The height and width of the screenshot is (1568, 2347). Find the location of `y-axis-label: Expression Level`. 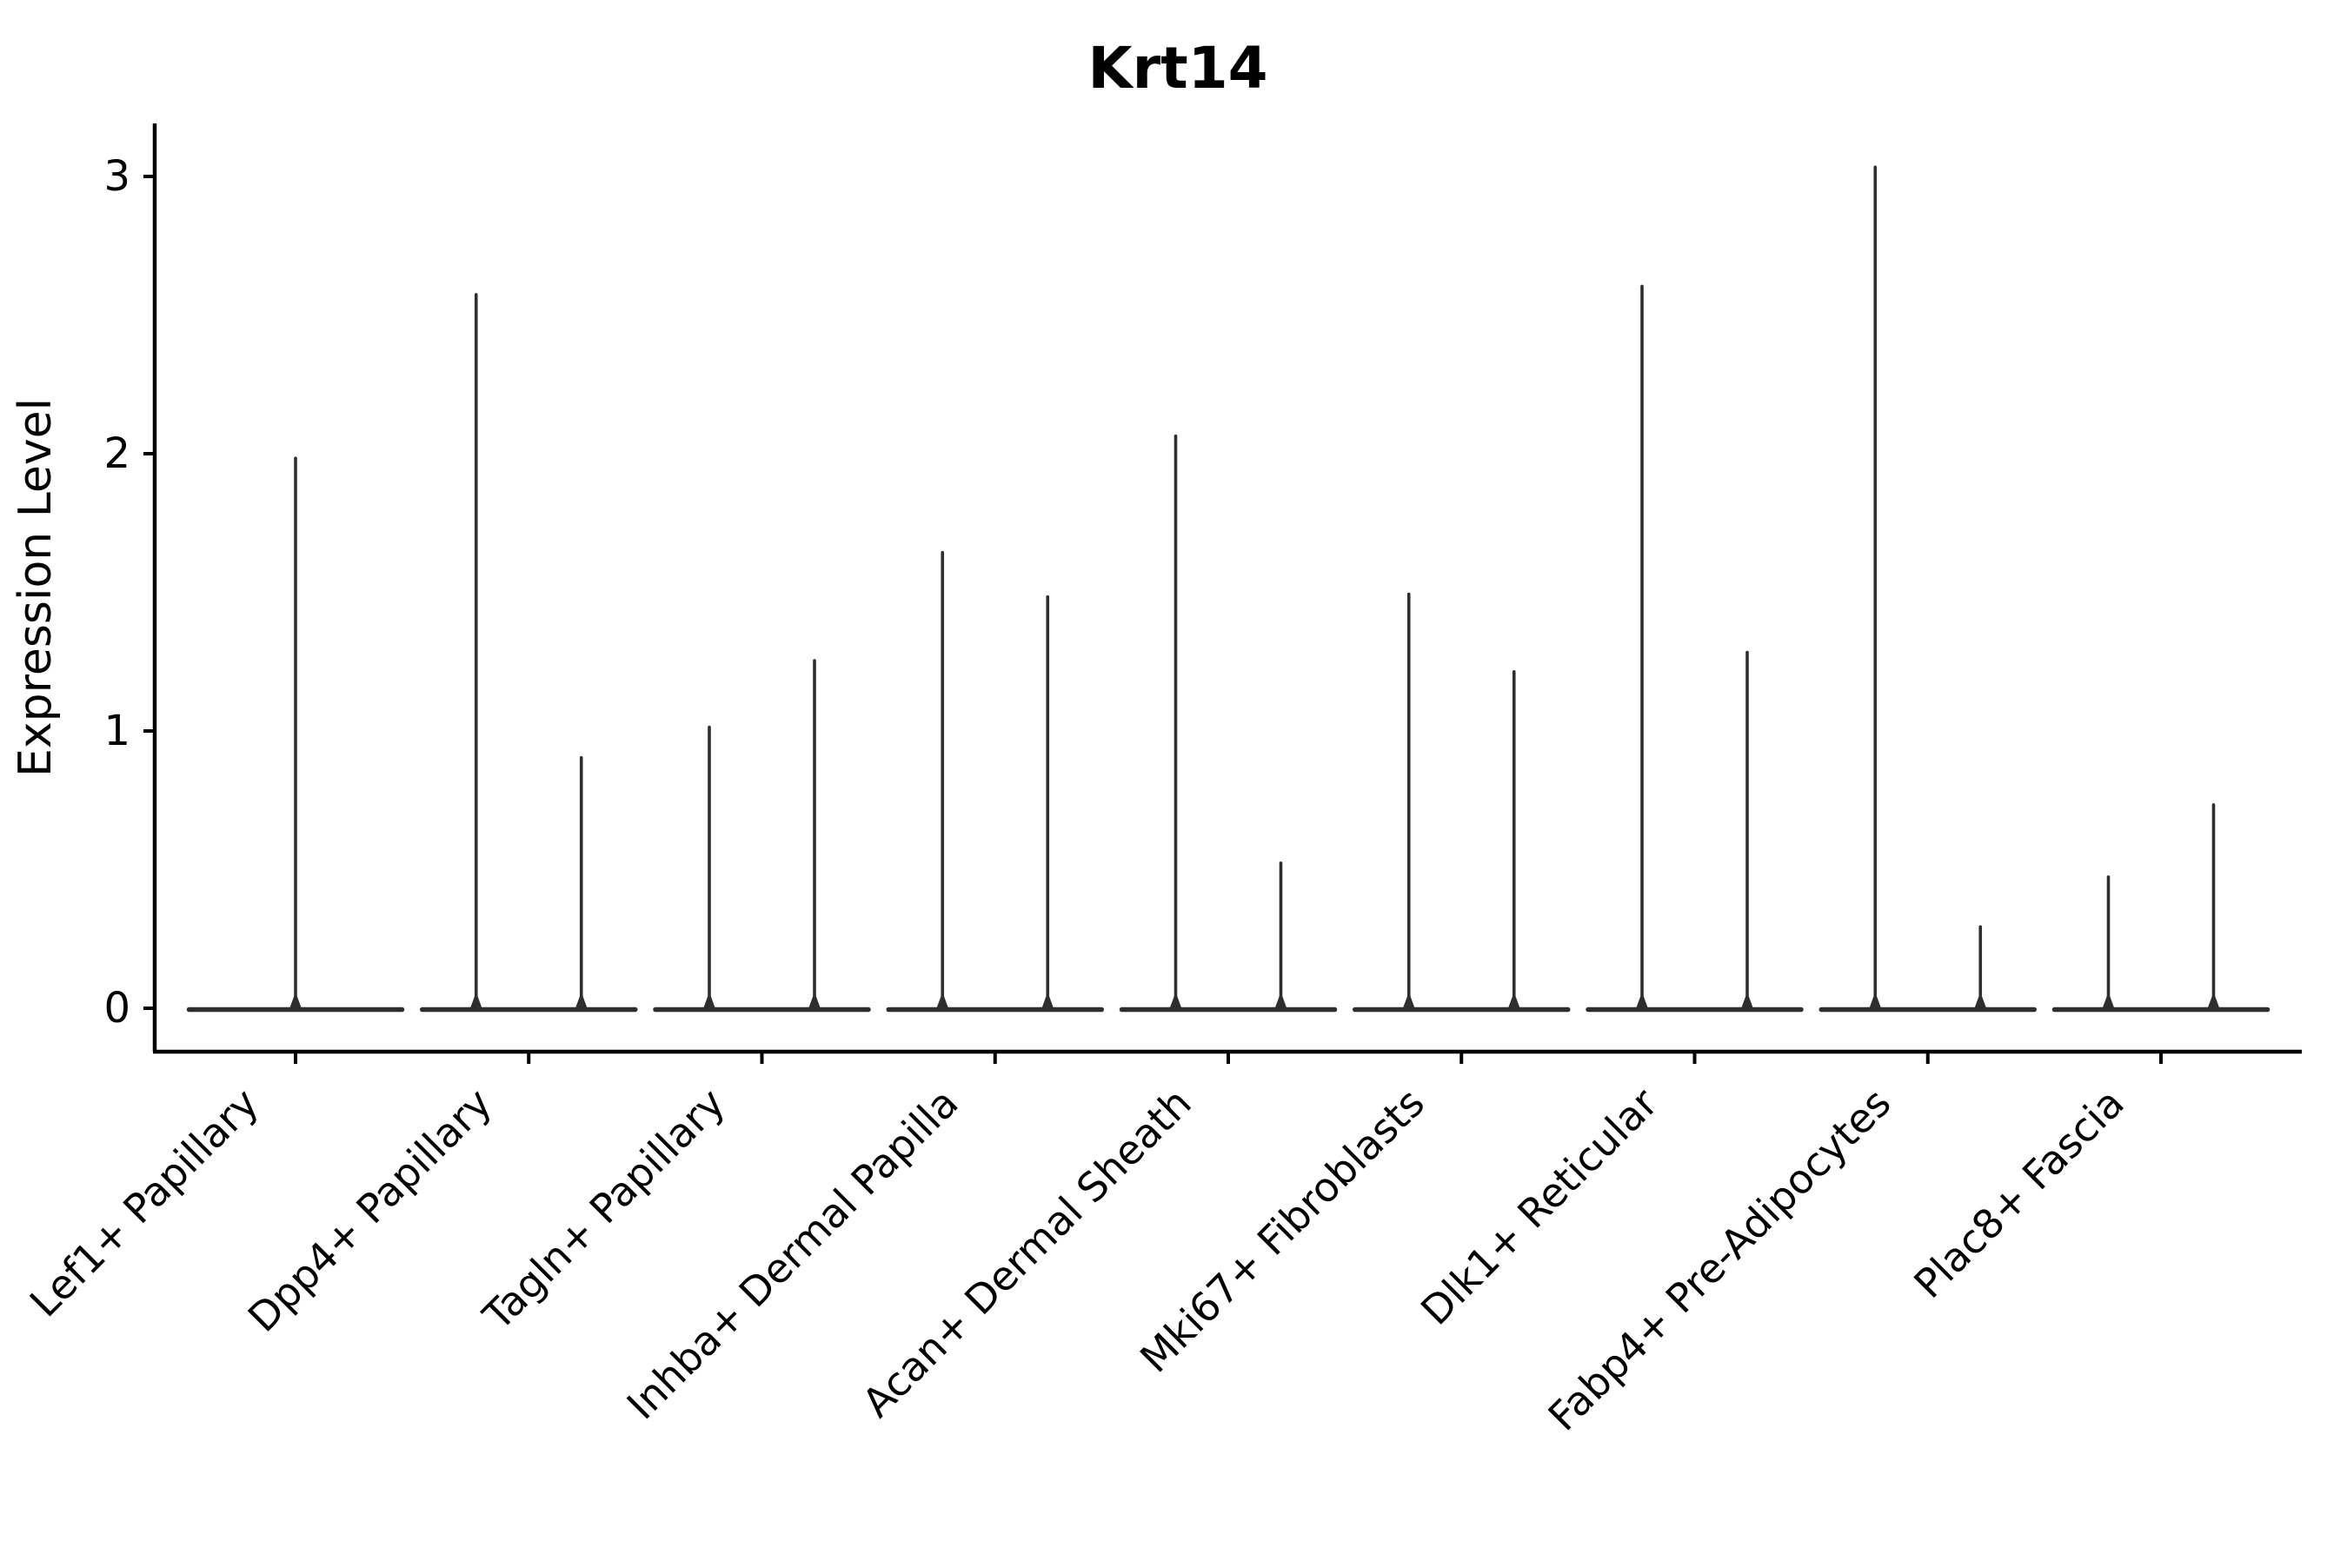

y-axis-label: Expression Level is located at coordinates (36, 587).